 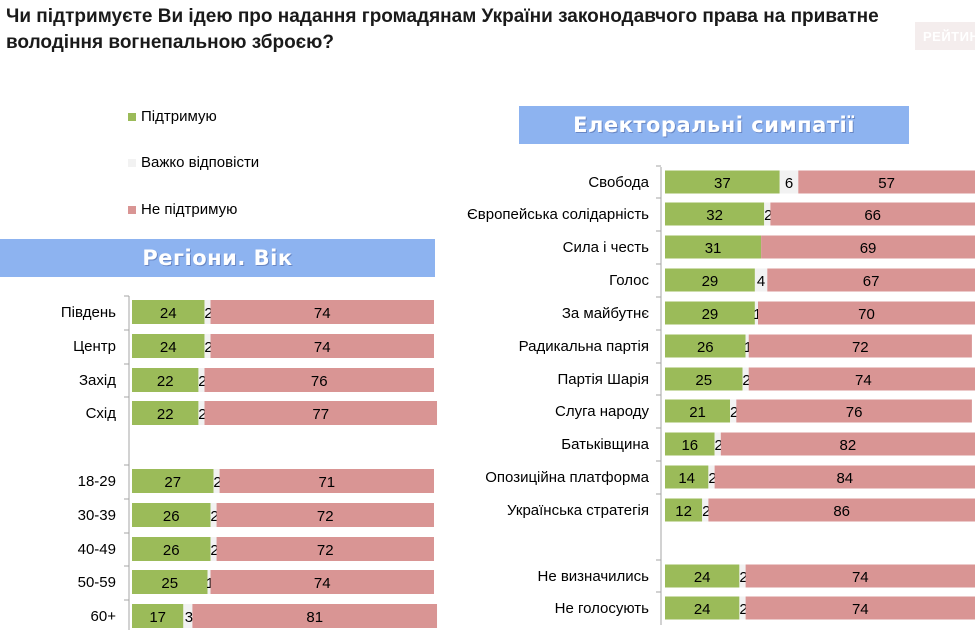 I want to click on bar-oppose-свобода, so click(x=886, y=182).